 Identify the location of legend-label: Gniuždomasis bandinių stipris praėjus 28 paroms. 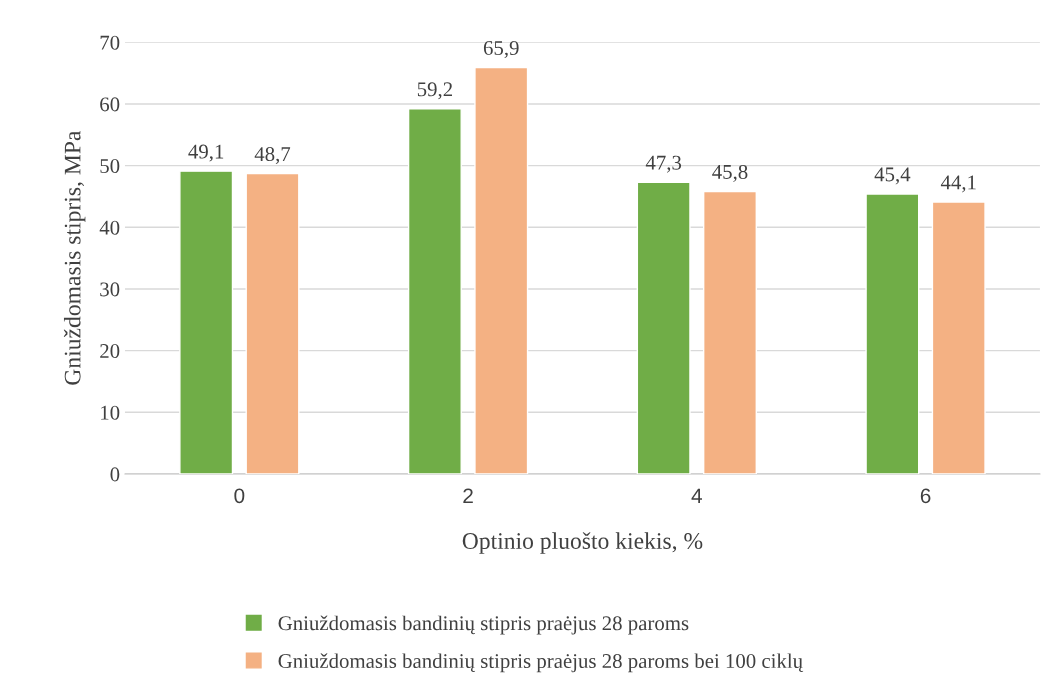
(483, 625).